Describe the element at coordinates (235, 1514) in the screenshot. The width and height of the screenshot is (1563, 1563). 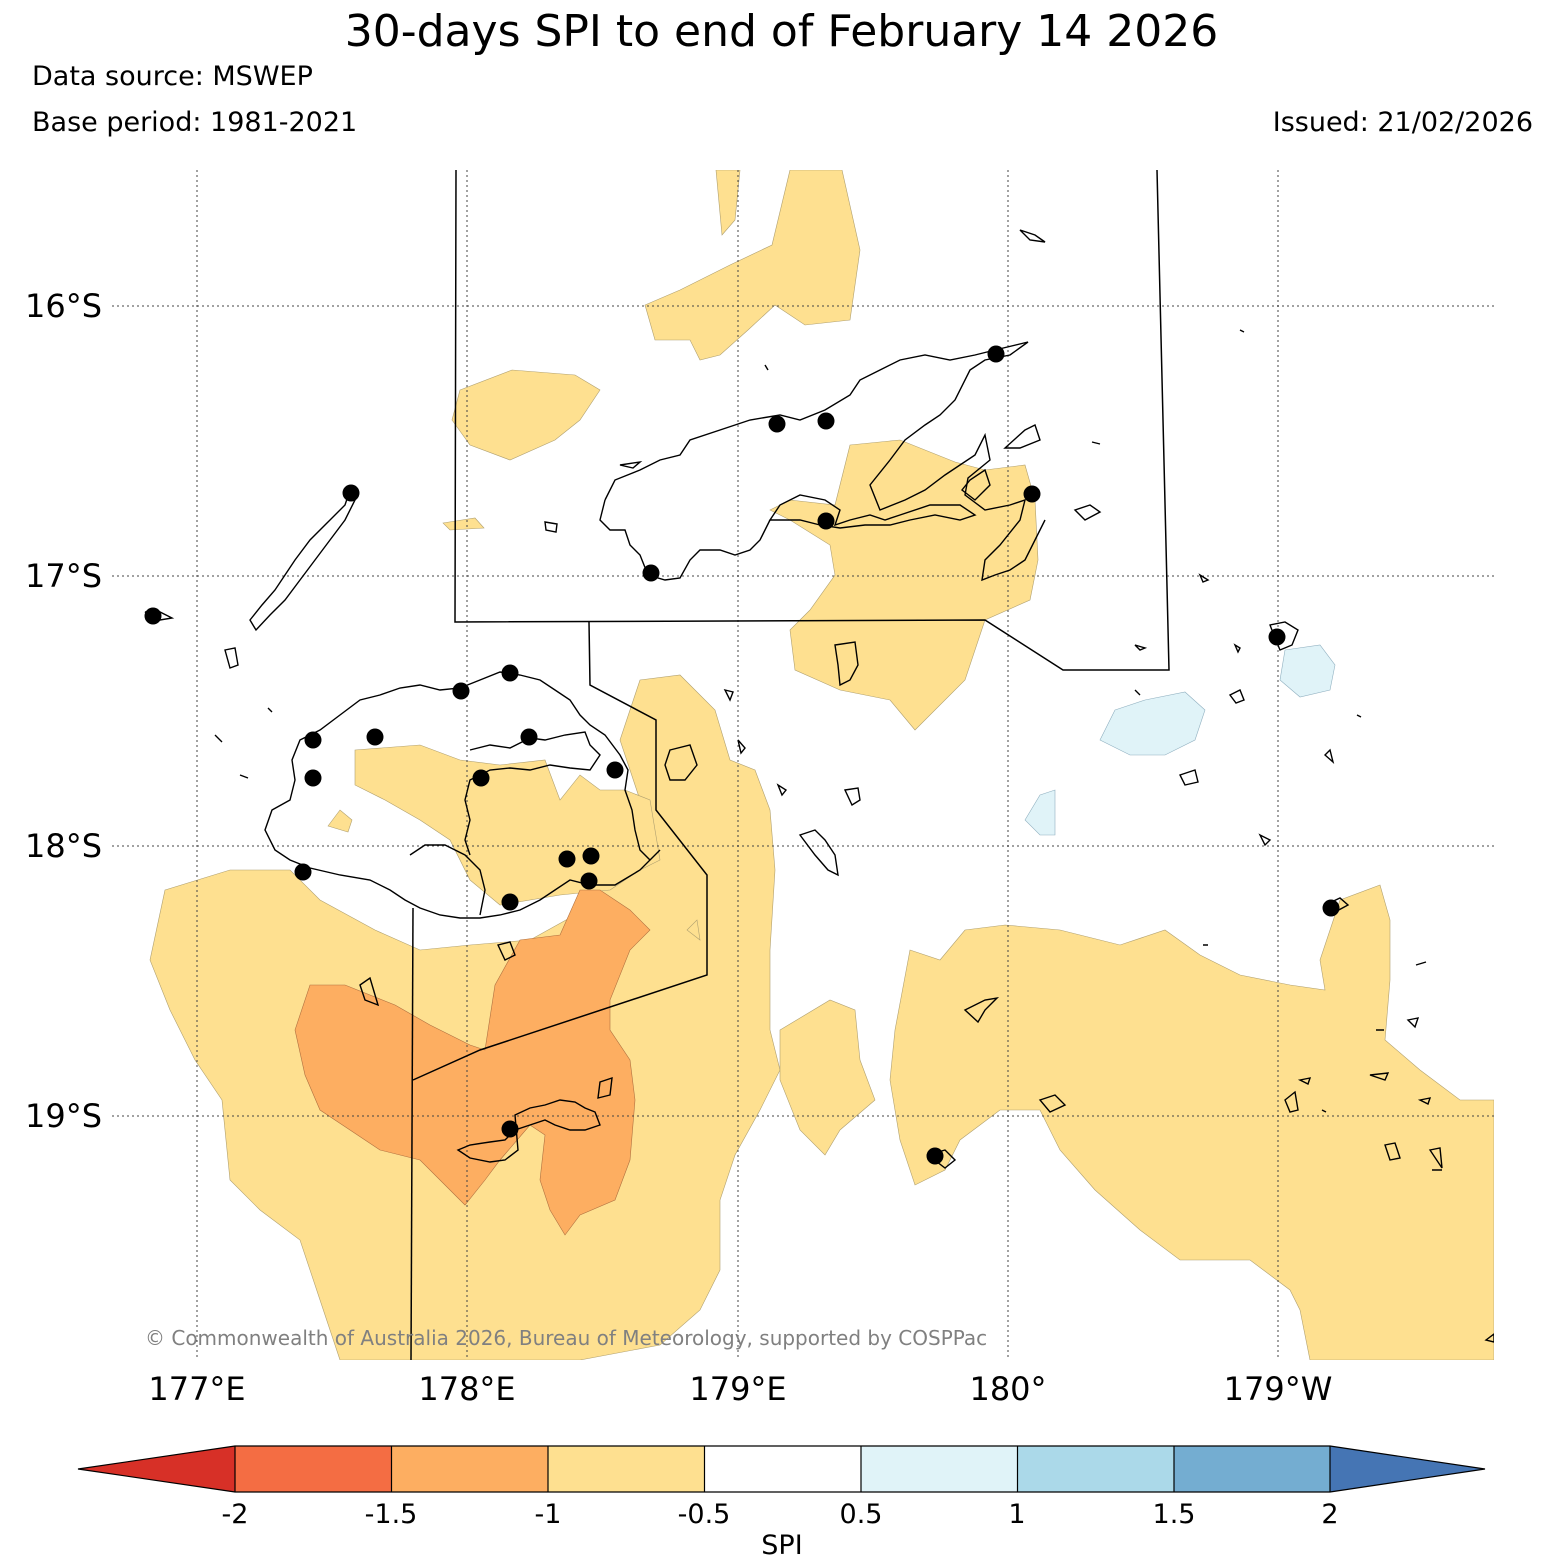
I see `colorbar-tick-label: -2` at that location.